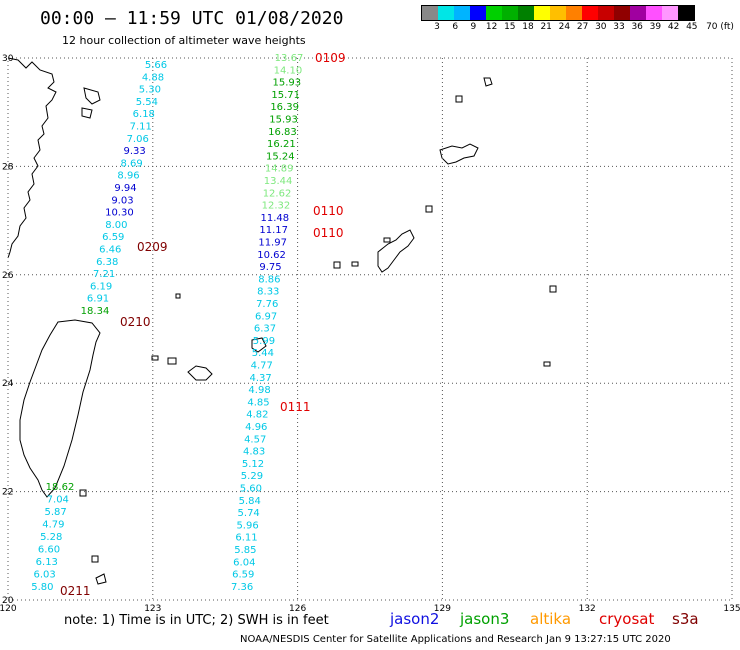 This screenshot has width=740, height=650. I want to click on swh-label: 5.96, so click(247, 525).